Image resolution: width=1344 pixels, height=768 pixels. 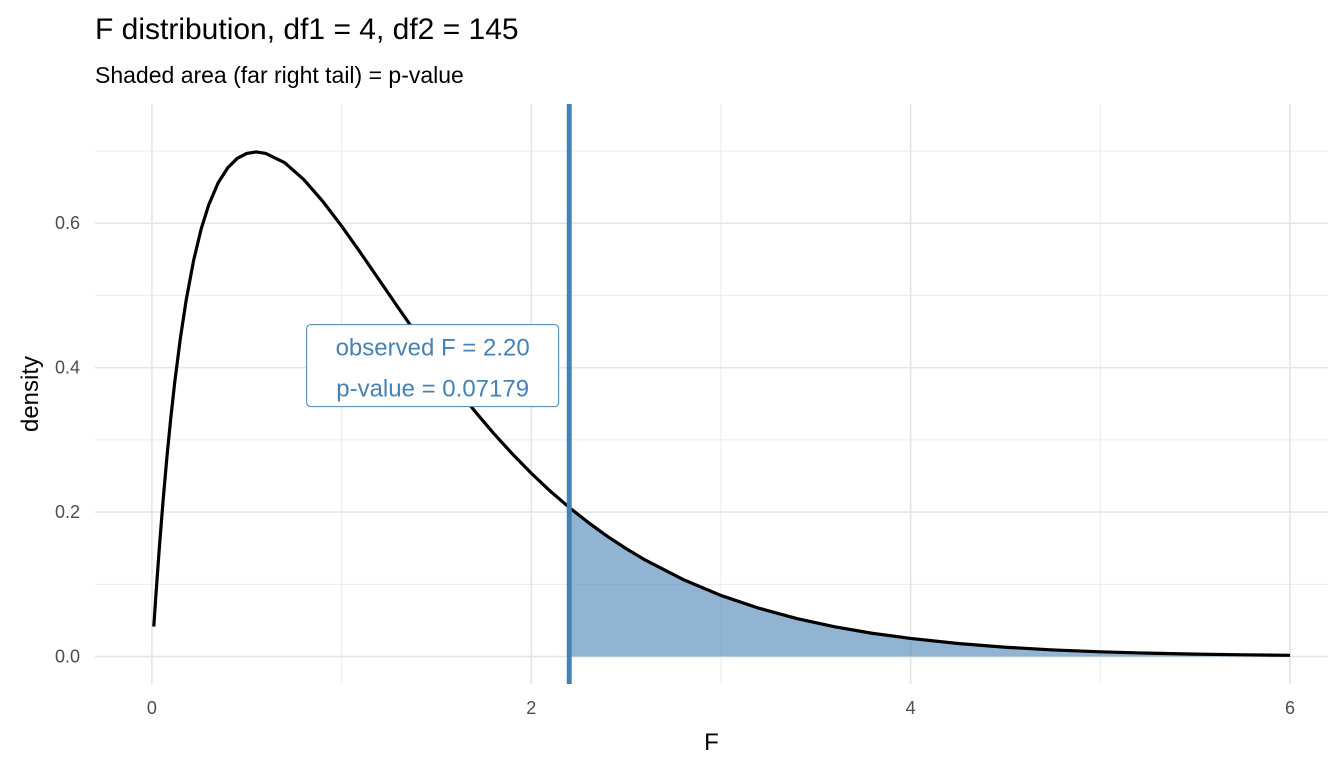 I want to click on y-tick-label: 0.6, so click(x=67, y=223).